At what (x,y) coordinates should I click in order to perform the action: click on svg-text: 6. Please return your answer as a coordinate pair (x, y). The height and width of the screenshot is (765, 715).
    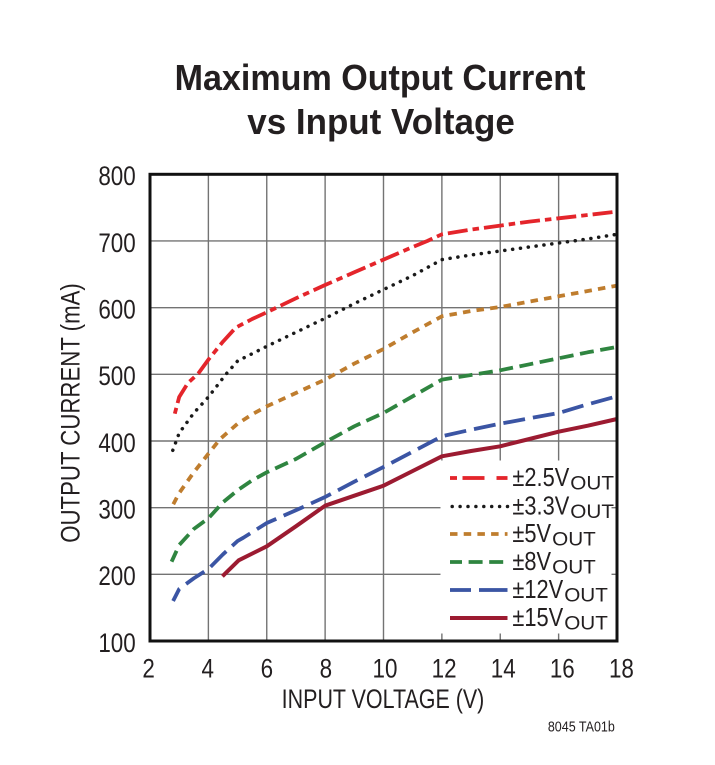
    Looking at the image, I should click on (267, 669).